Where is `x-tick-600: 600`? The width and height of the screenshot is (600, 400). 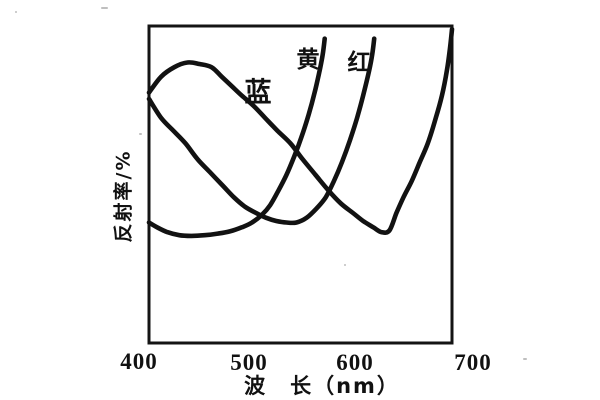
x-tick-600: 600 is located at coordinates (355, 362).